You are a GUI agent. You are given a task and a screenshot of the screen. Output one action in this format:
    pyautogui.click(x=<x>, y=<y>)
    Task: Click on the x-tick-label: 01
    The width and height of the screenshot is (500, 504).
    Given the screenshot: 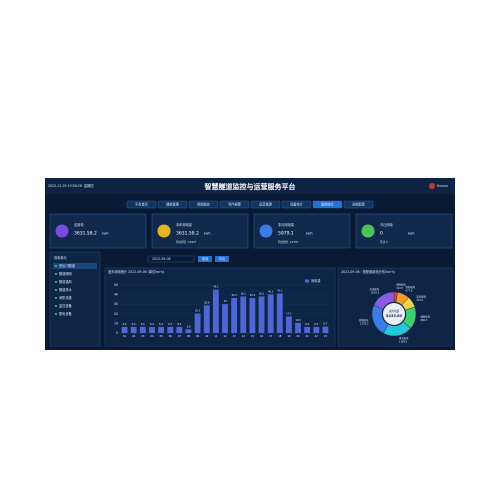 What is the action you would take?
    pyautogui.click(x=125, y=336)
    